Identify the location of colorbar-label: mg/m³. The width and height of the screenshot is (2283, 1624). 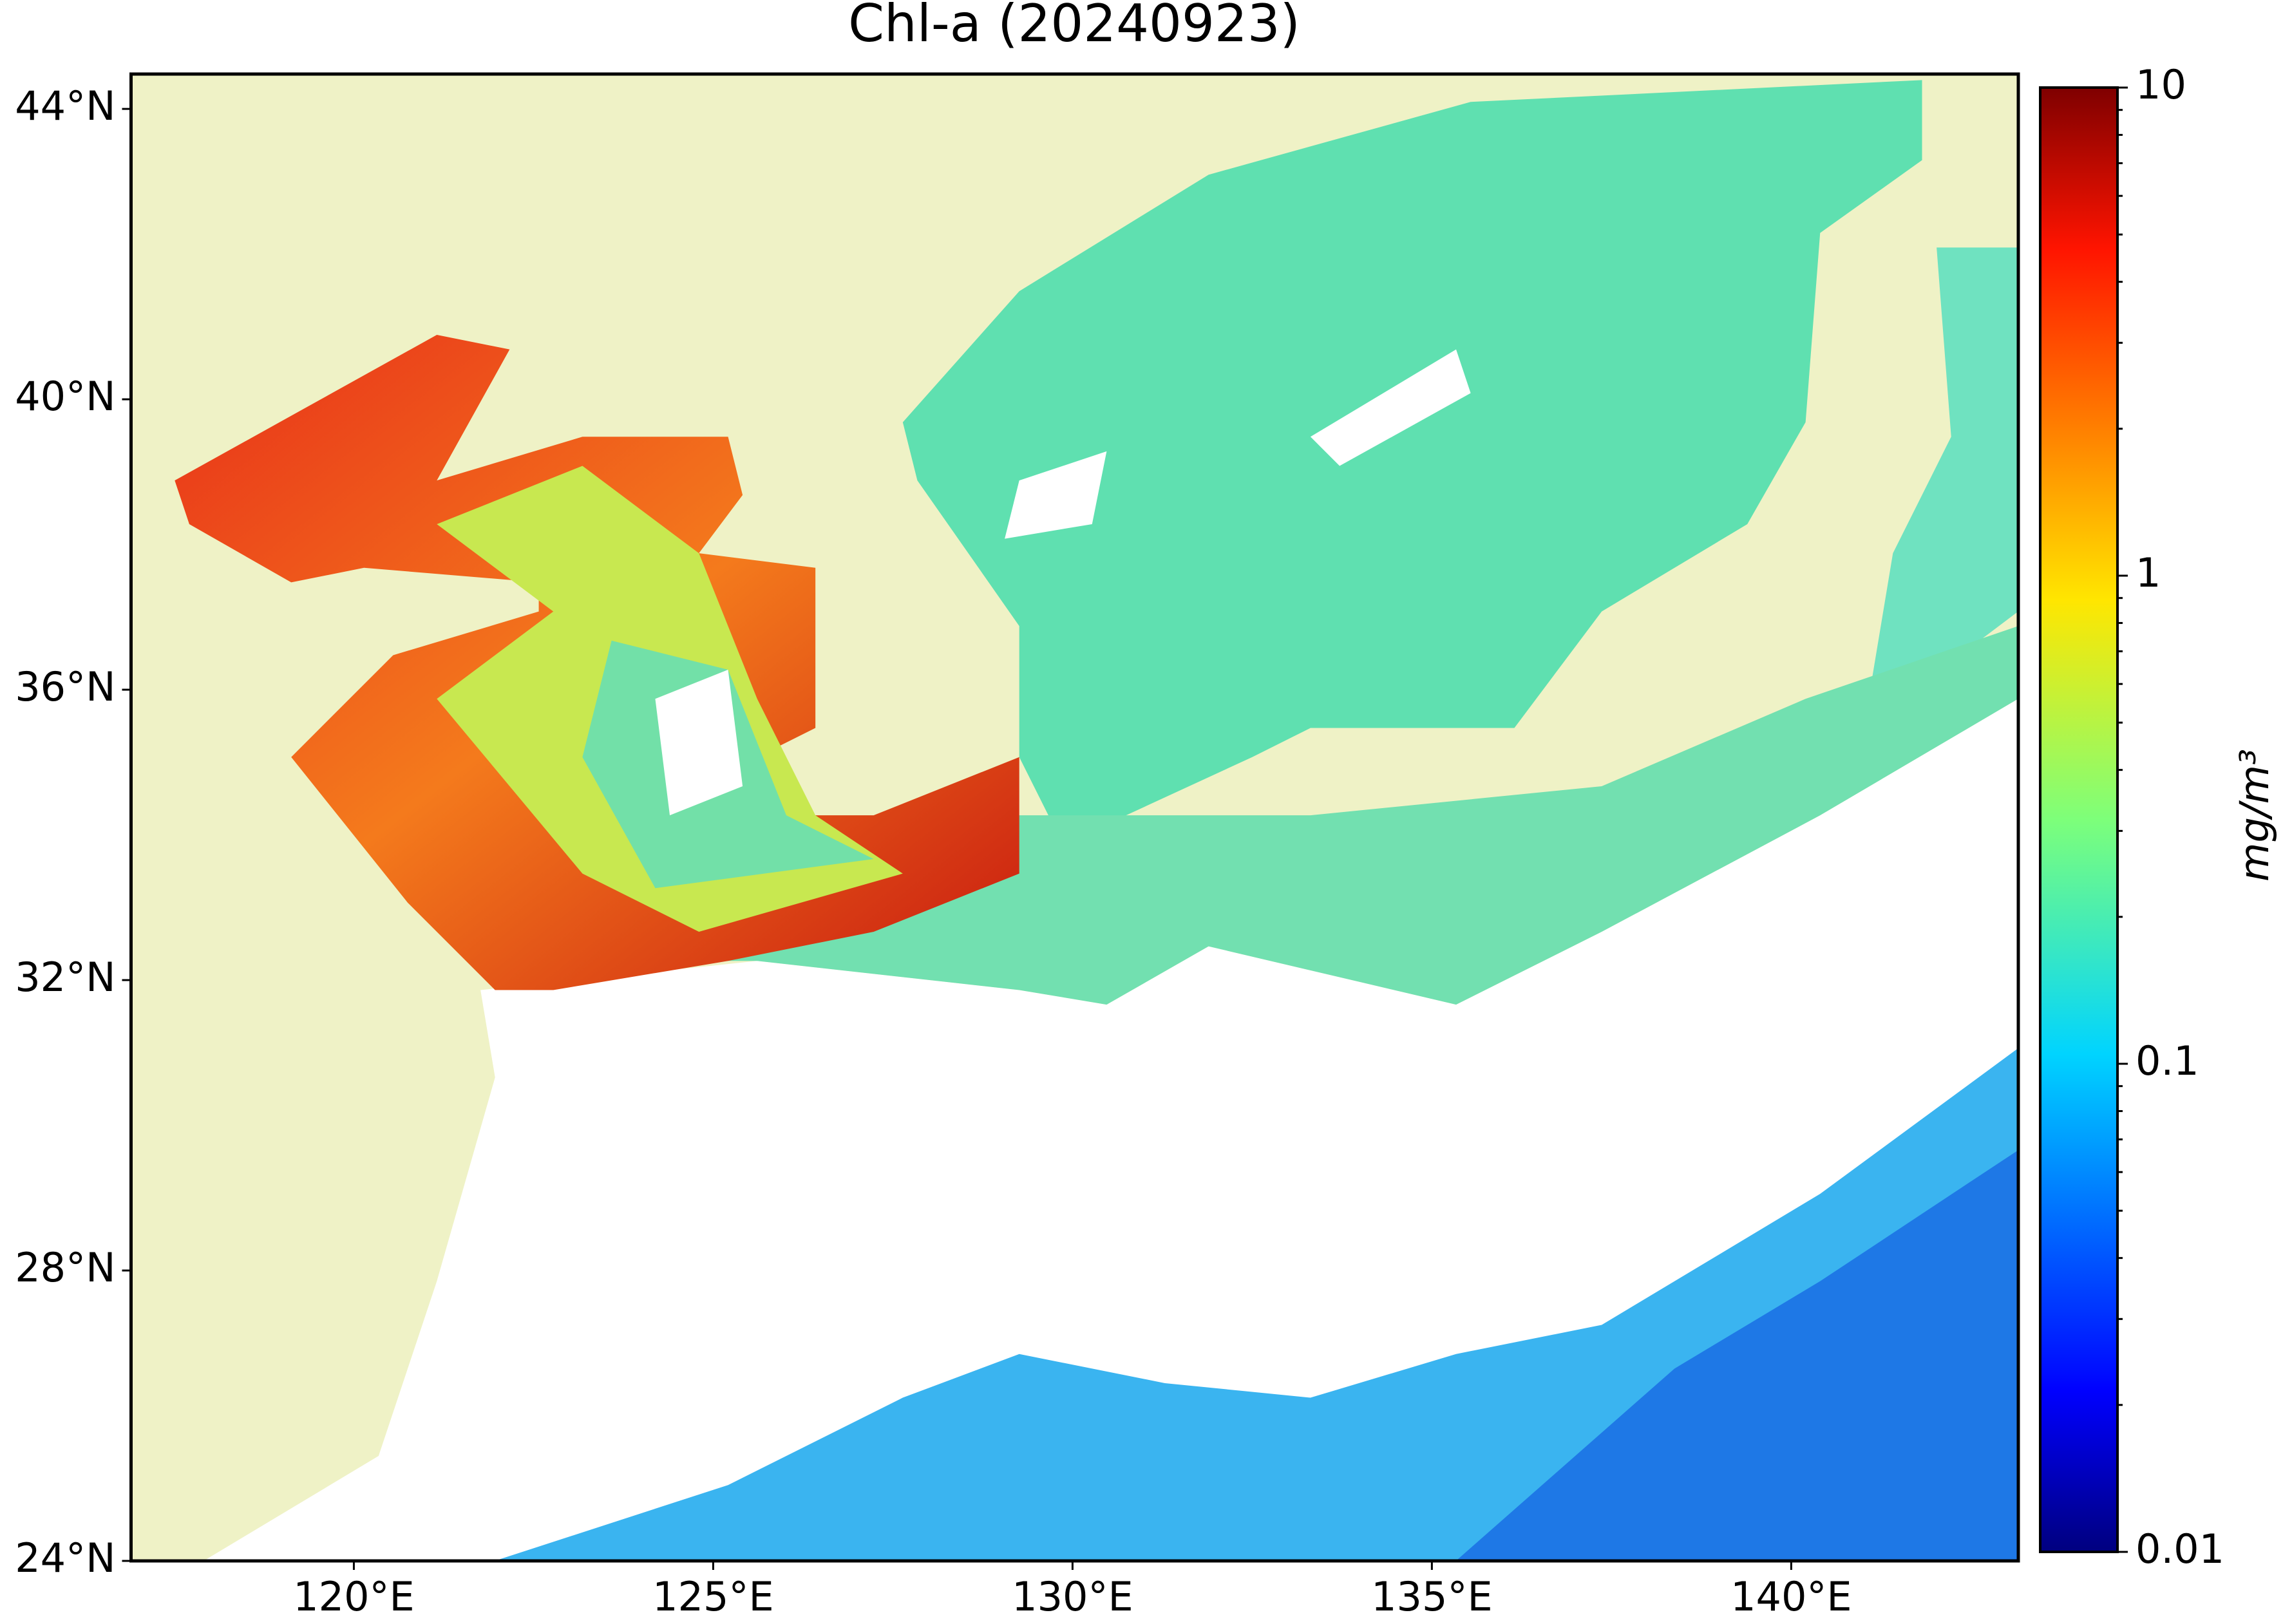
(2254, 816).